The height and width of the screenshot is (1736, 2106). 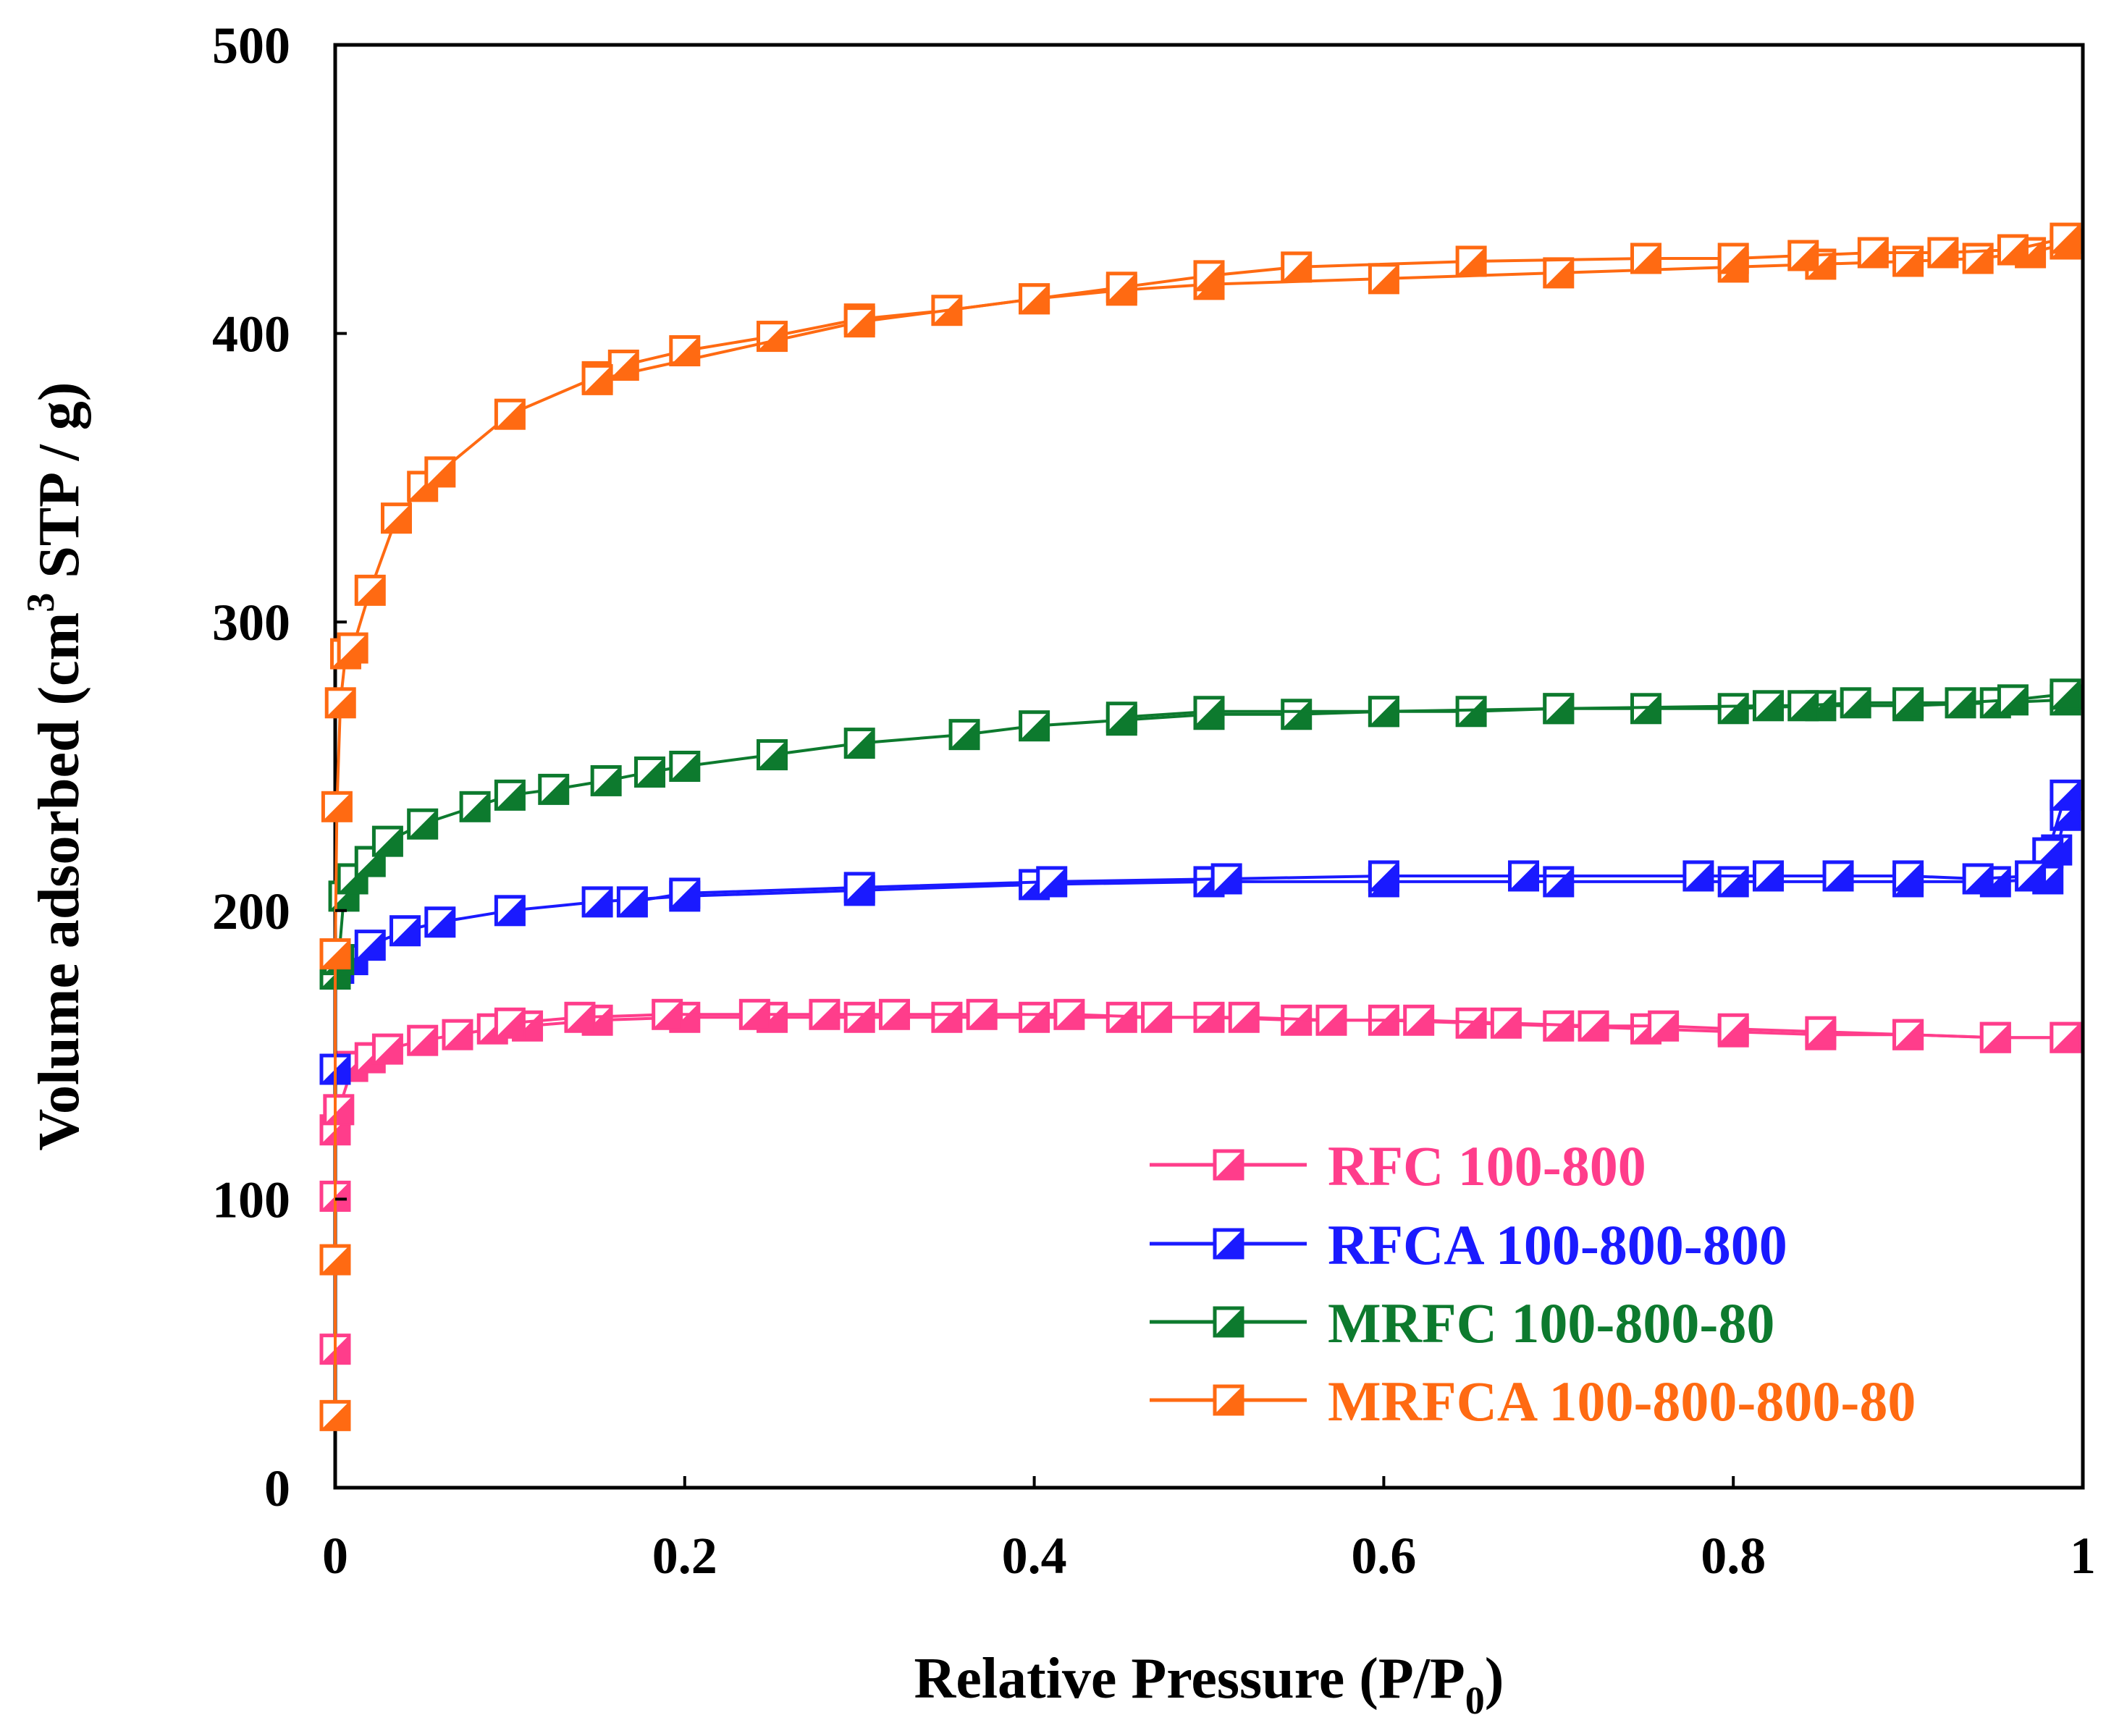 I want to click on y-tick-label: 300, so click(x=251, y=623).